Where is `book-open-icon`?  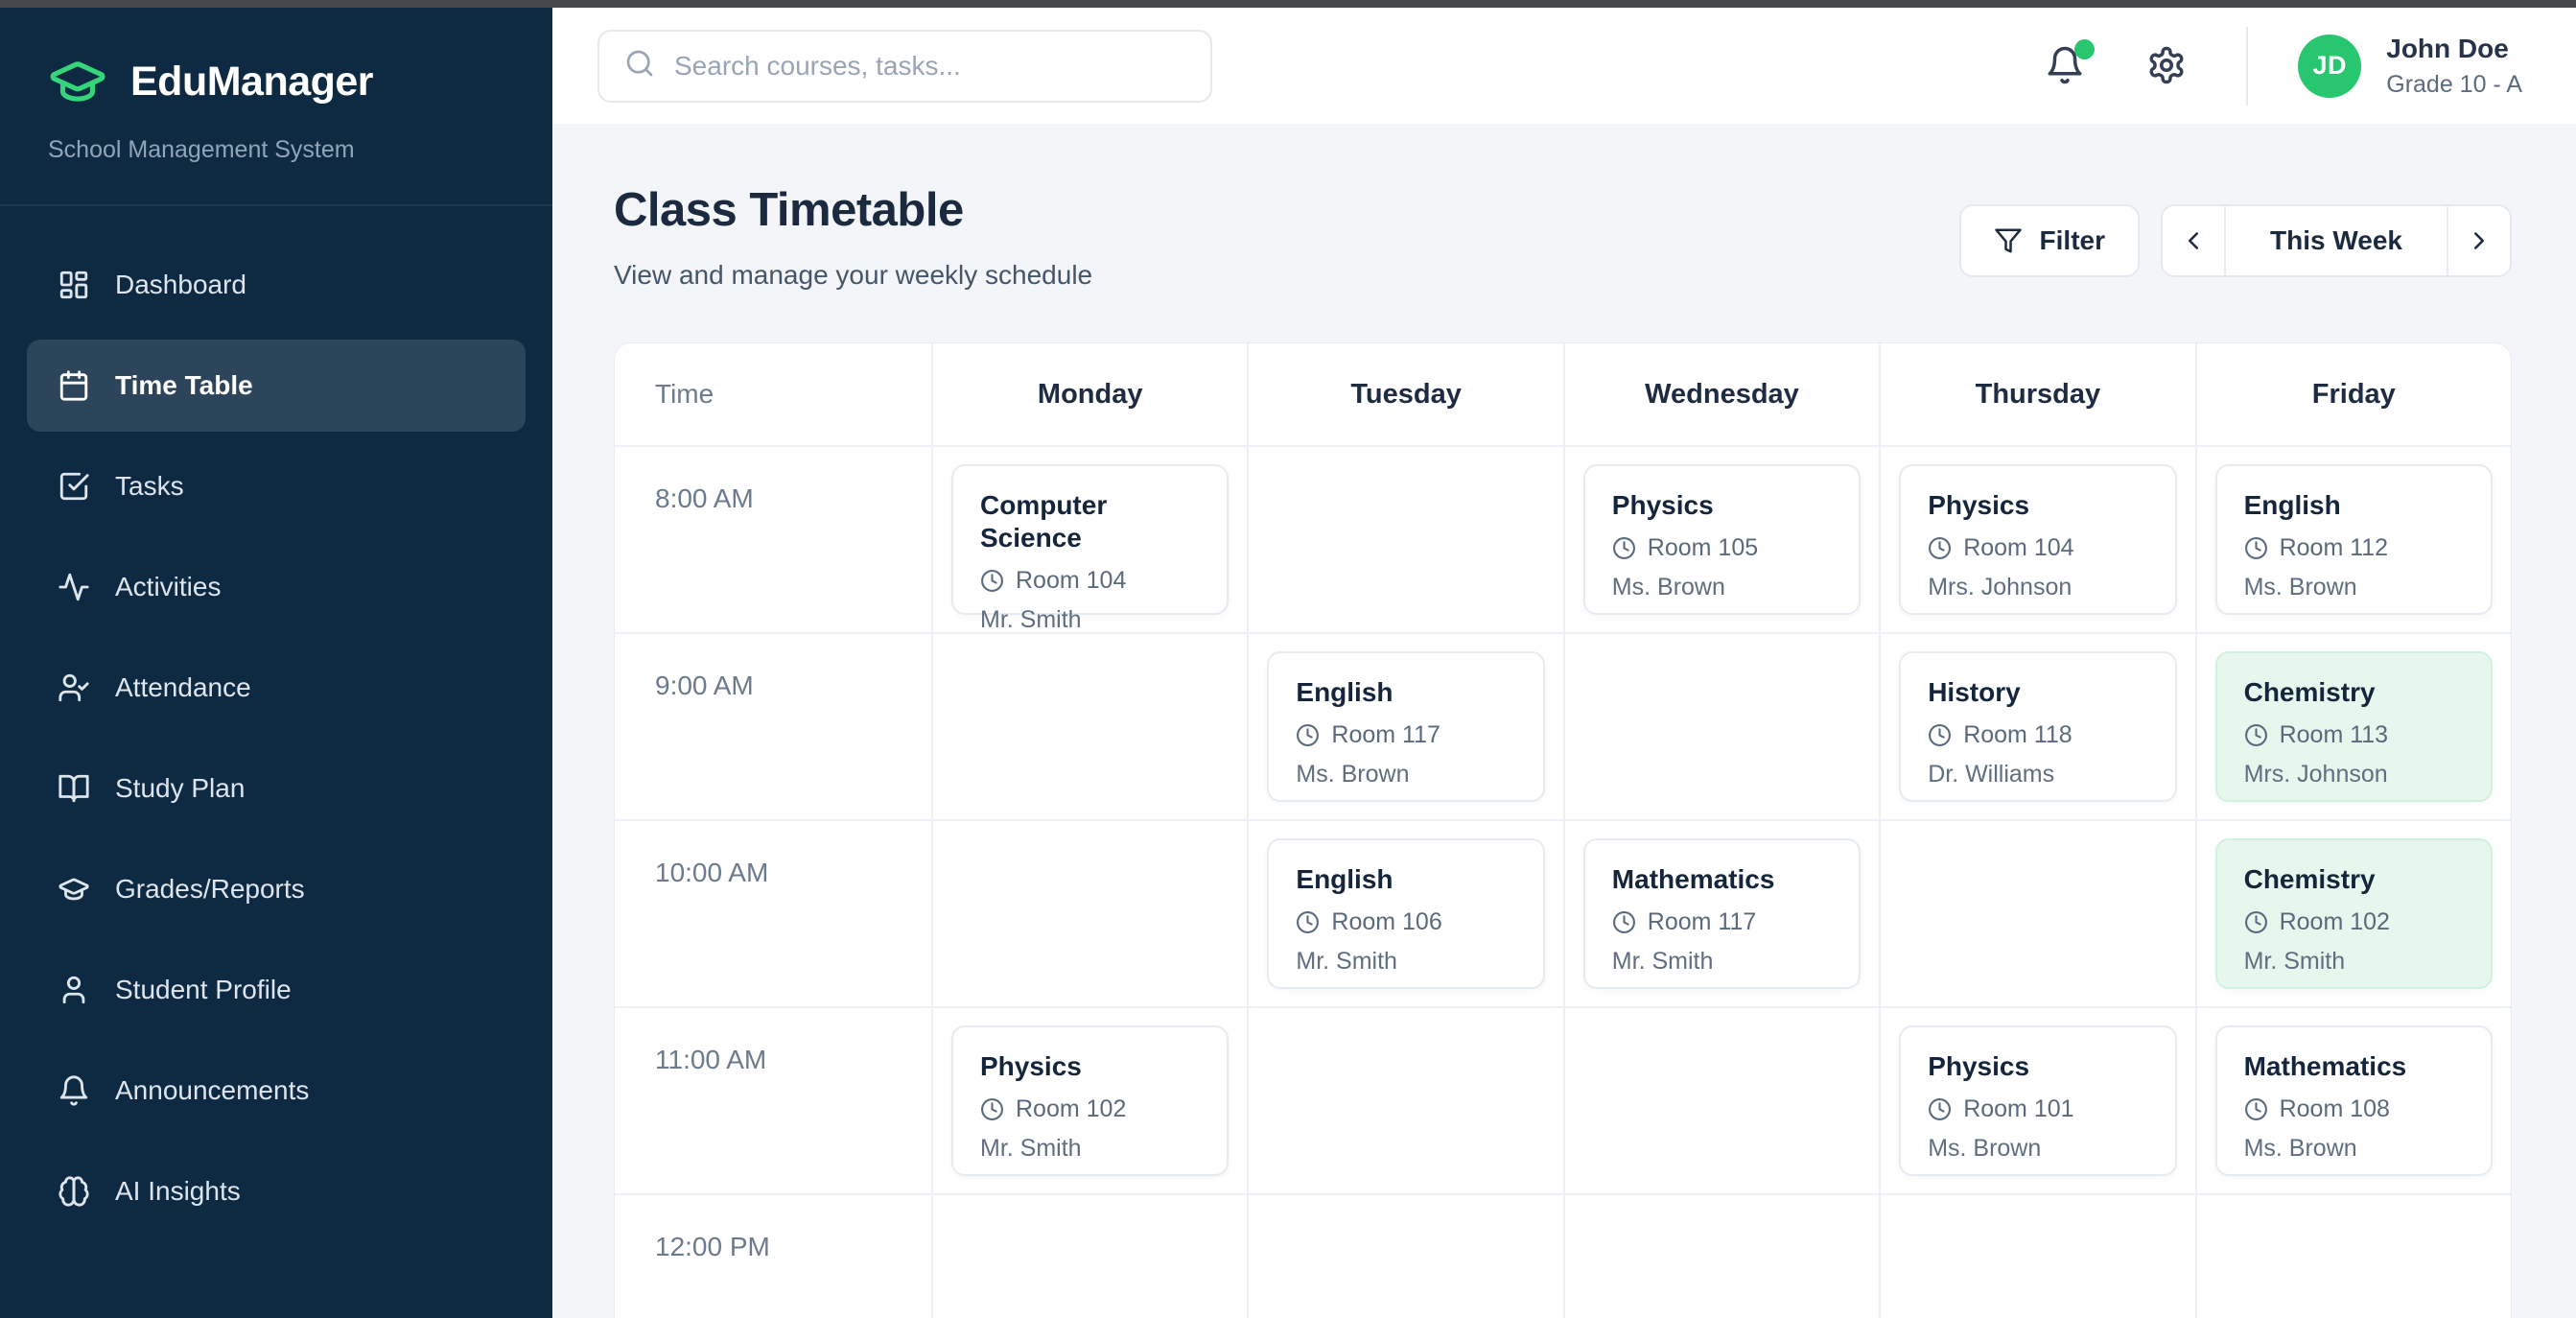
book-open-icon is located at coordinates (74, 788).